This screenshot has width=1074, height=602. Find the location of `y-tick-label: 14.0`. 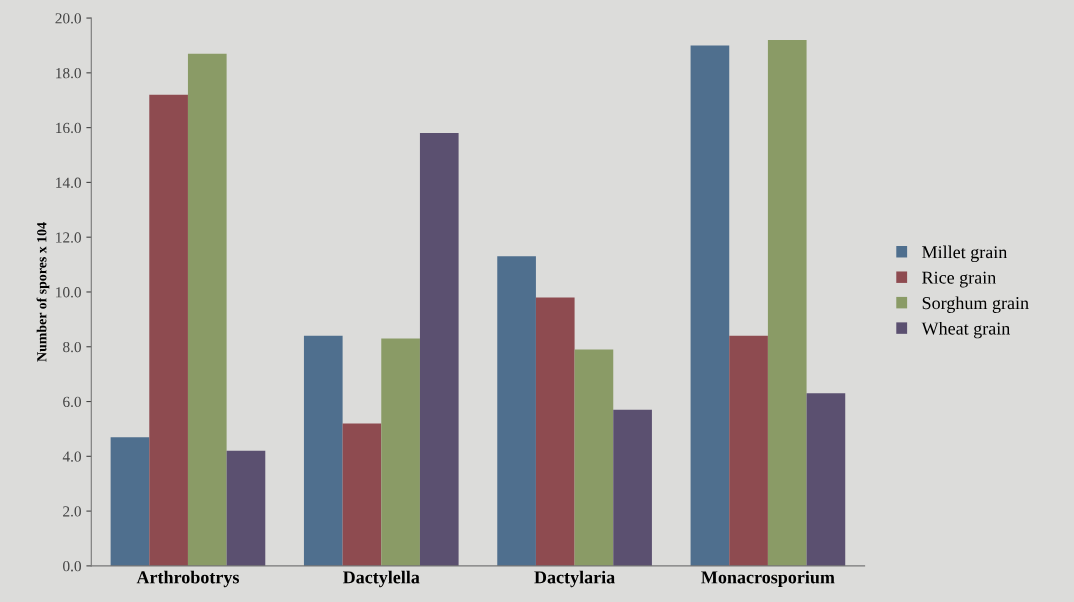

y-tick-label: 14.0 is located at coordinates (68, 182).